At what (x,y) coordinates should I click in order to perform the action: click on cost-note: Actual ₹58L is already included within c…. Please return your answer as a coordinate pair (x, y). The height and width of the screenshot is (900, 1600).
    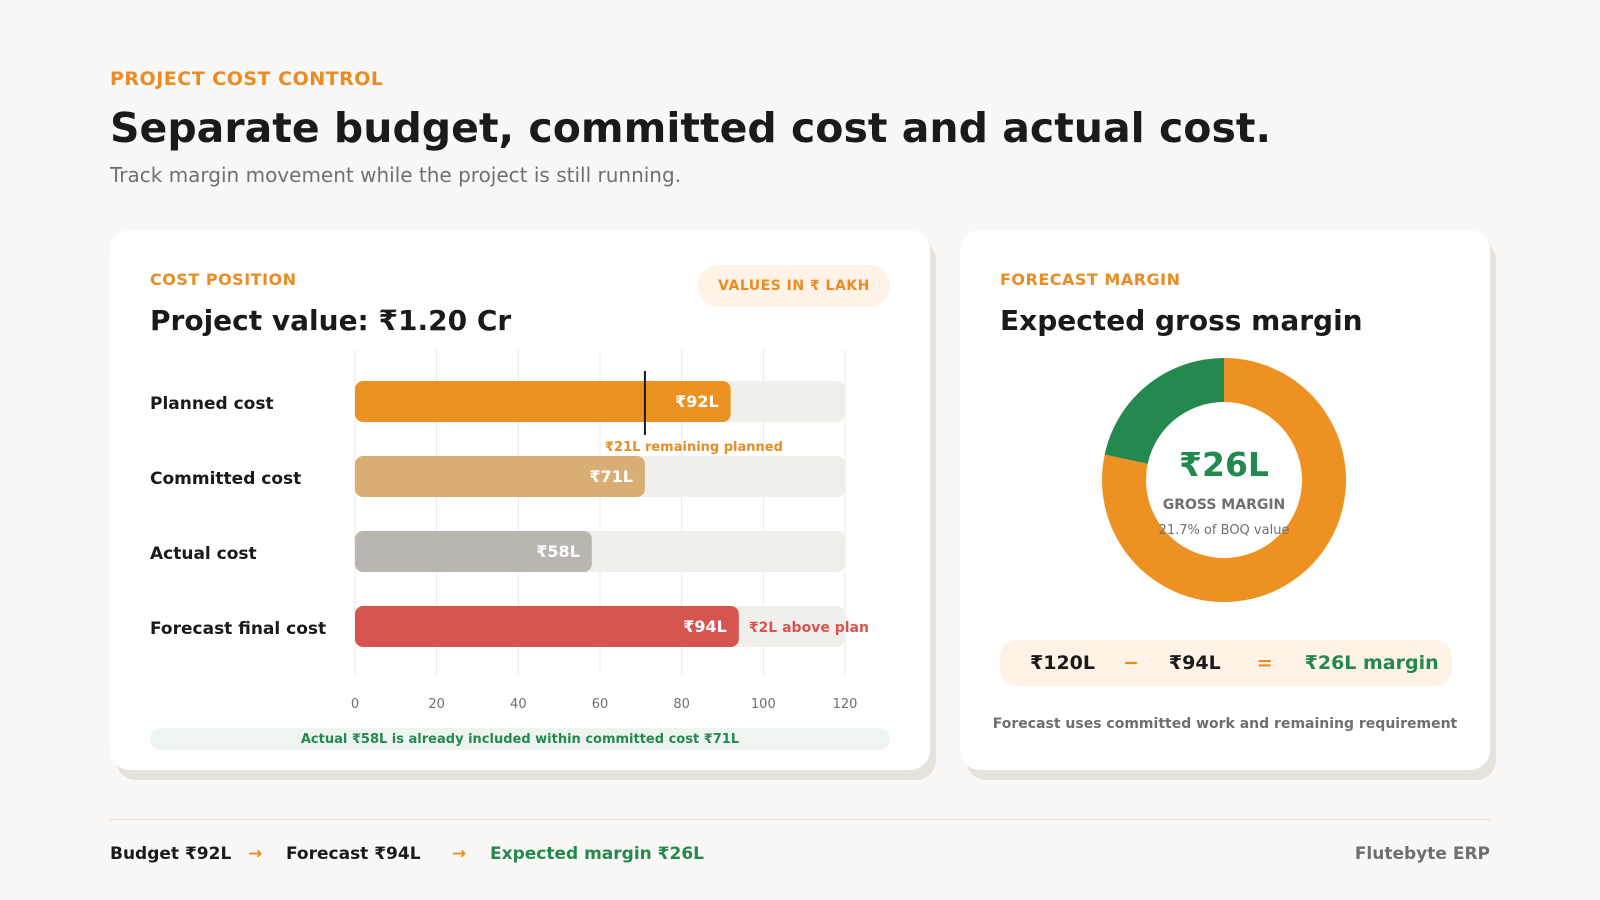
    Looking at the image, I should click on (520, 739).